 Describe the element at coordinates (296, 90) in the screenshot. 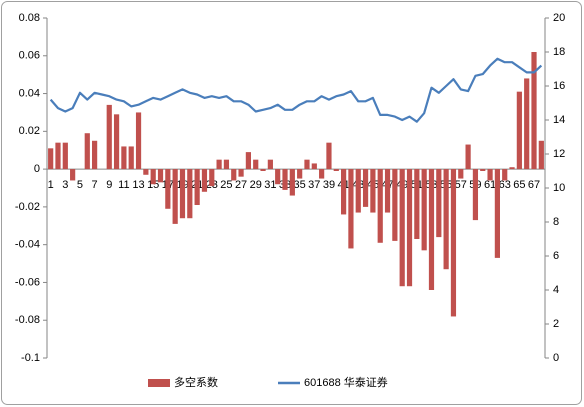

I see `line` at that location.